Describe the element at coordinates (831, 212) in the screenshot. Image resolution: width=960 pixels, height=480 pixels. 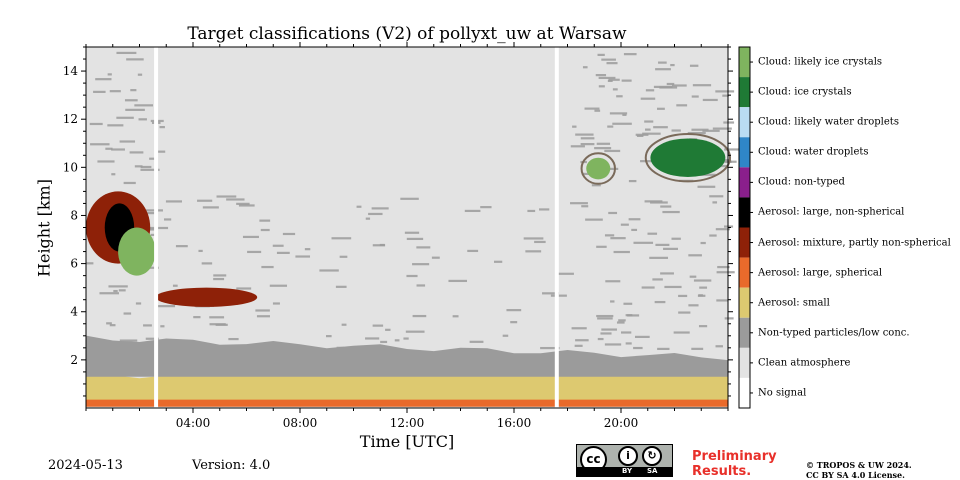
I see `legend-label: Aerosol: large, non-spherical` at that location.